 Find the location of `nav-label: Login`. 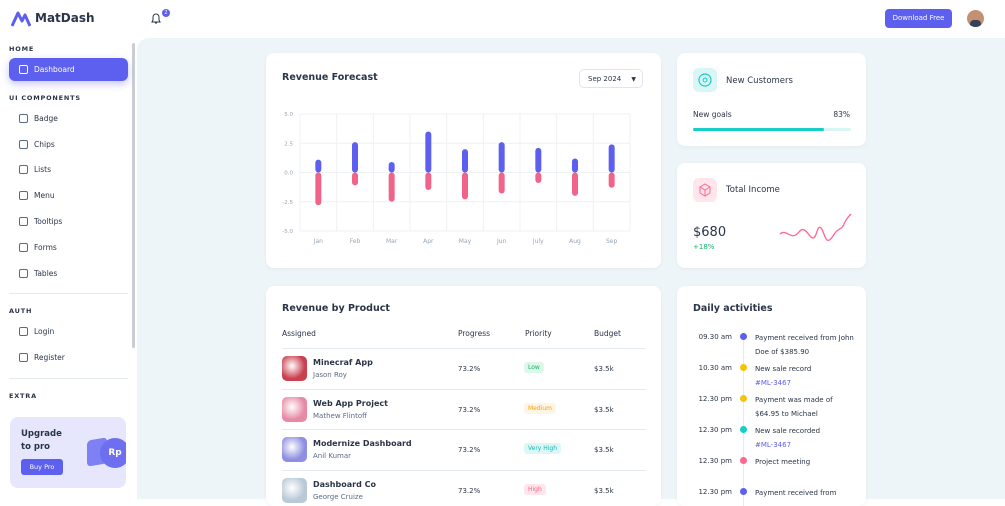

nav-label: Login is located at coordinates (44, 332).